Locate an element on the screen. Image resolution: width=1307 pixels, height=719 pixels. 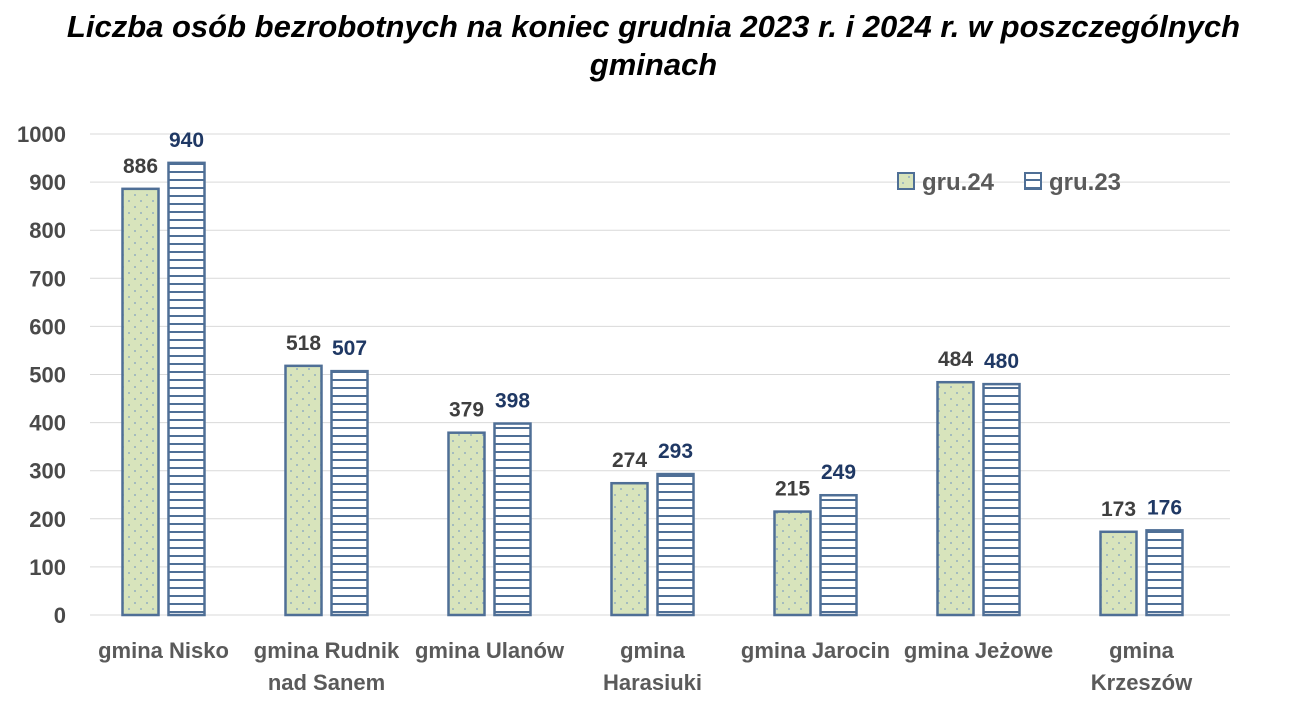
data-label-gru.24-3: 274 is located at coordinates (629, 460).